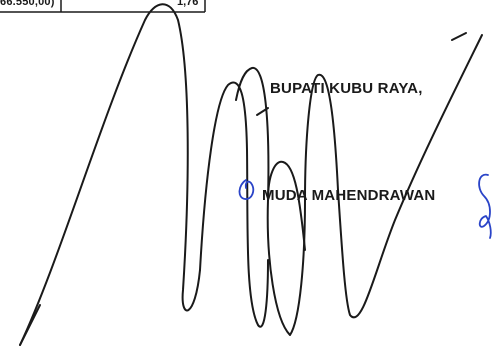 The width and height of the screenshot is (500, 355). What do you see at coordinates (349, 195) in the screenshot?
I see `signatory-name: MUDA MAHENDRAWAN` at bounding box center [349, 195].